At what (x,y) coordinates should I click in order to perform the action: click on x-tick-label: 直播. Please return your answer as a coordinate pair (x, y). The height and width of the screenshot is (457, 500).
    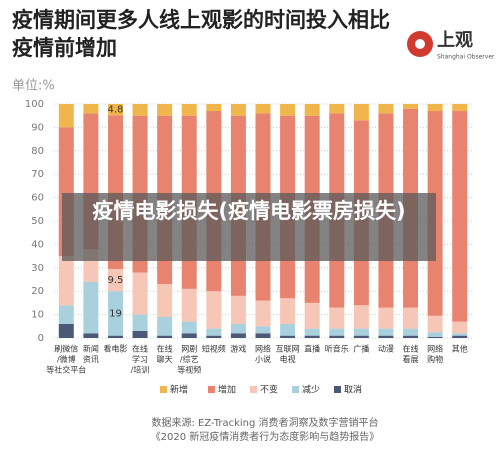
    Looking at the image, I should click on (312, 349).